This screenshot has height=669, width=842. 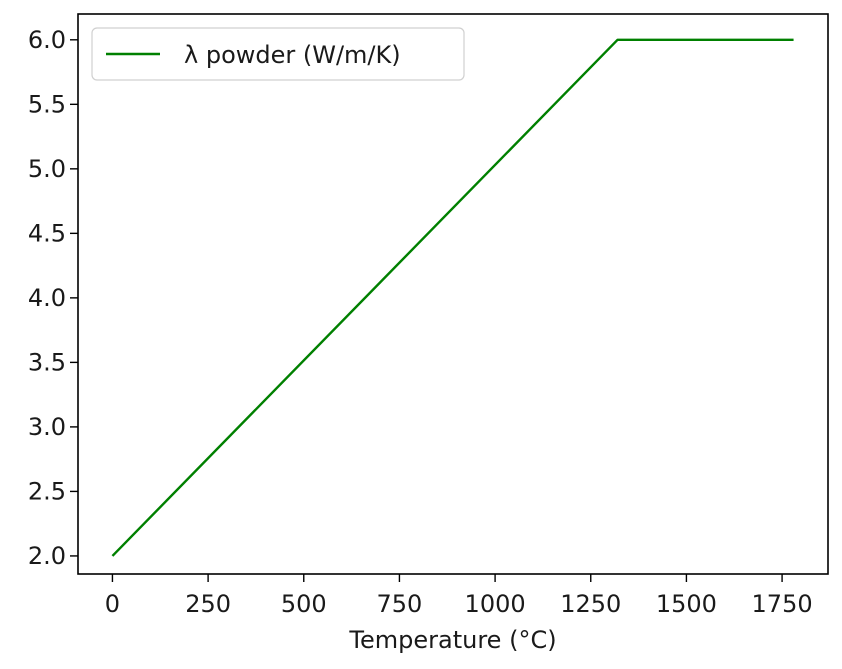 I want to click on x-axis-label: Temperature (°C), so click(x=452, y=640).